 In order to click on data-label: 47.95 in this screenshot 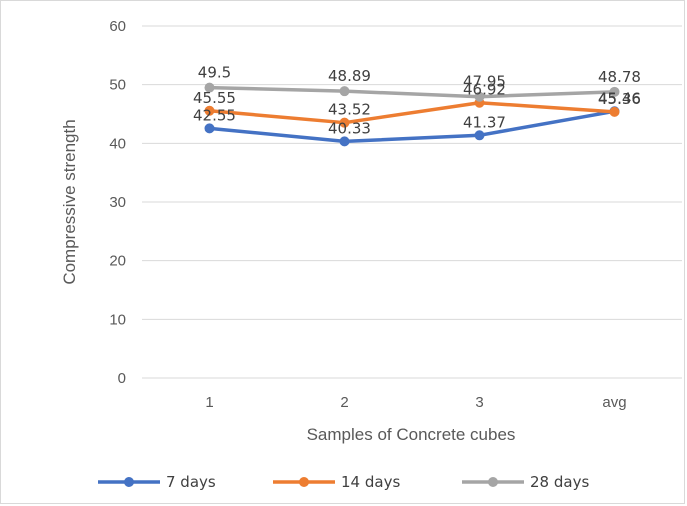, I will do `click(484, 82)`.